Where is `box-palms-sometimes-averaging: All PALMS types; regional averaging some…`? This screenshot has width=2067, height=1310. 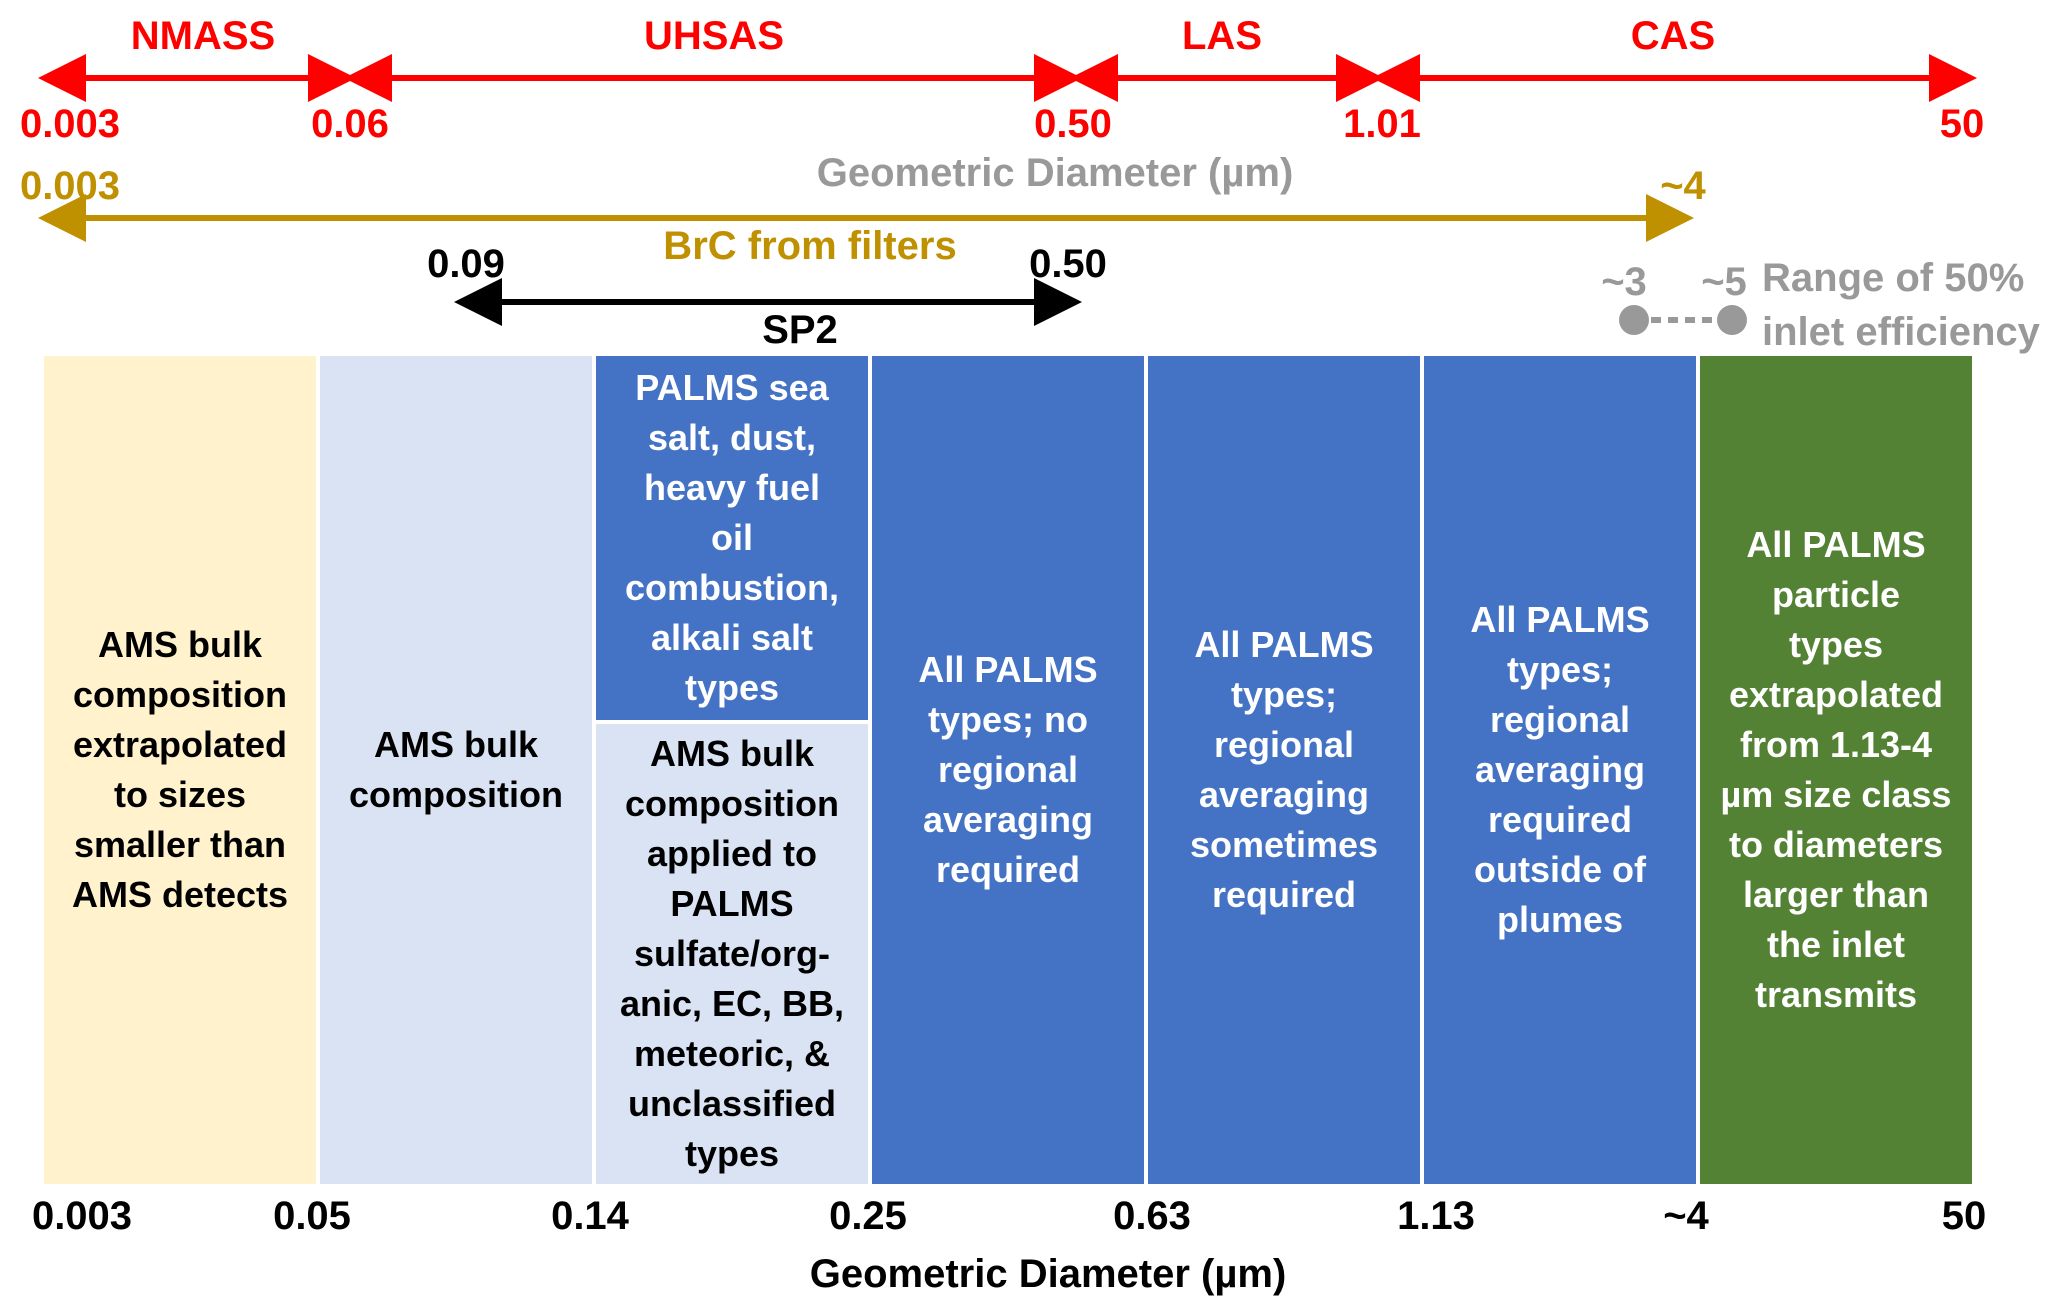 box-palms-sometimes-averaging: All PALMS types; regional averaging some… is located at coordinates (1284, 770).